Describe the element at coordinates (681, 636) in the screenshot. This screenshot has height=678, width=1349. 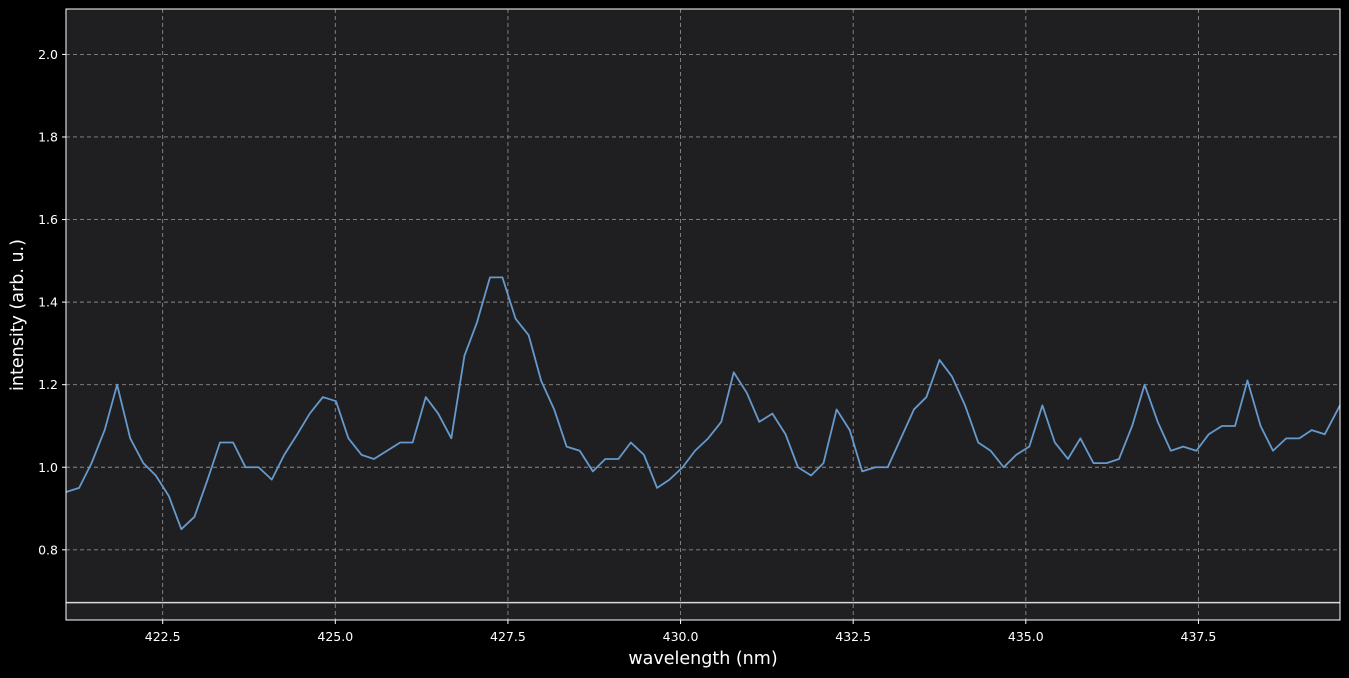
I see `x-tick-label: 430.0` at that location.